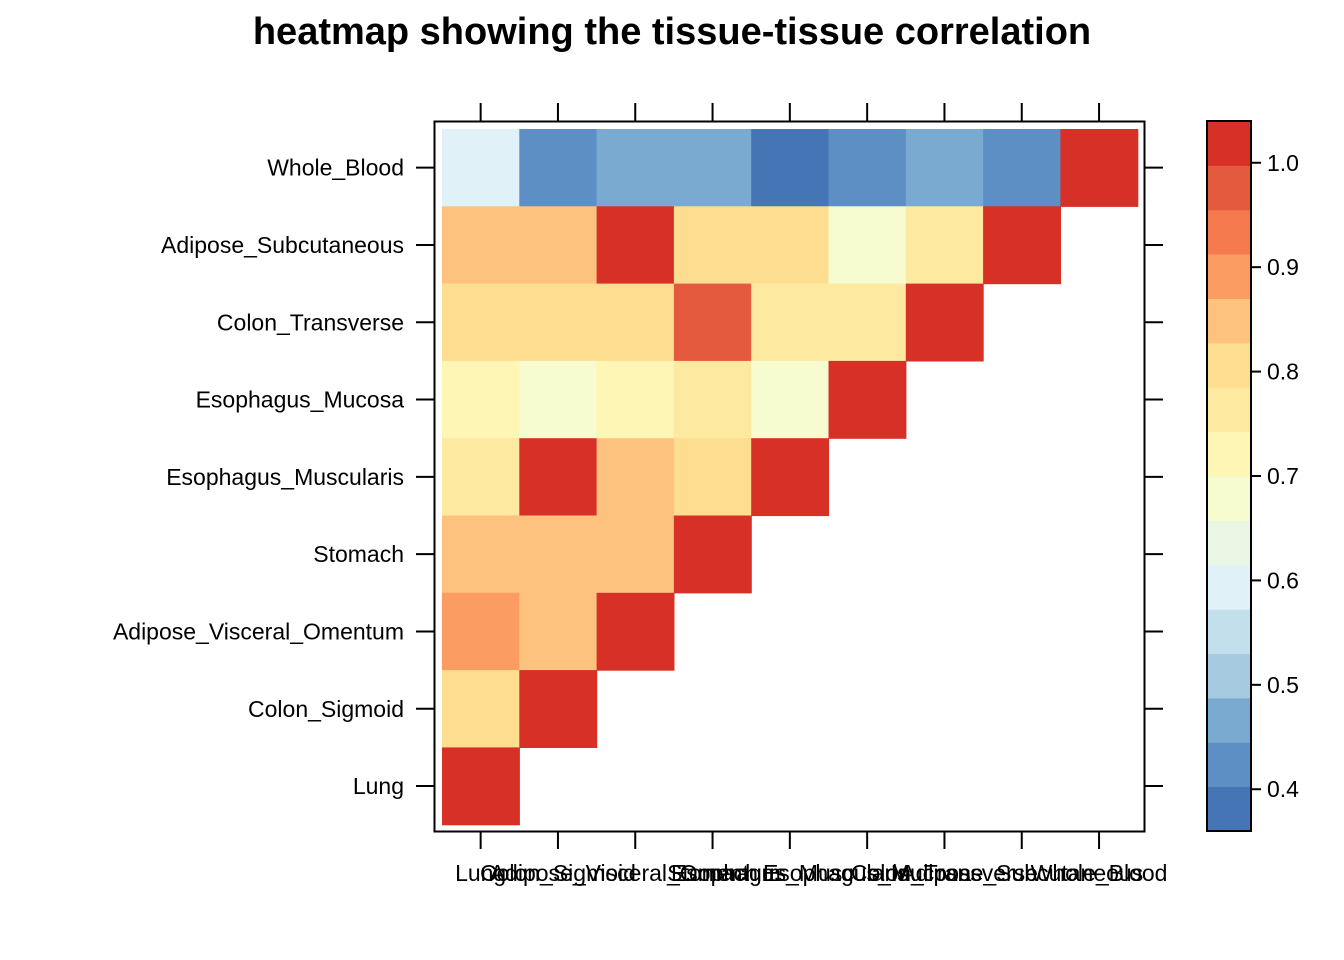  I want to click on y-tick-label: Stomach, so click(358, 554).